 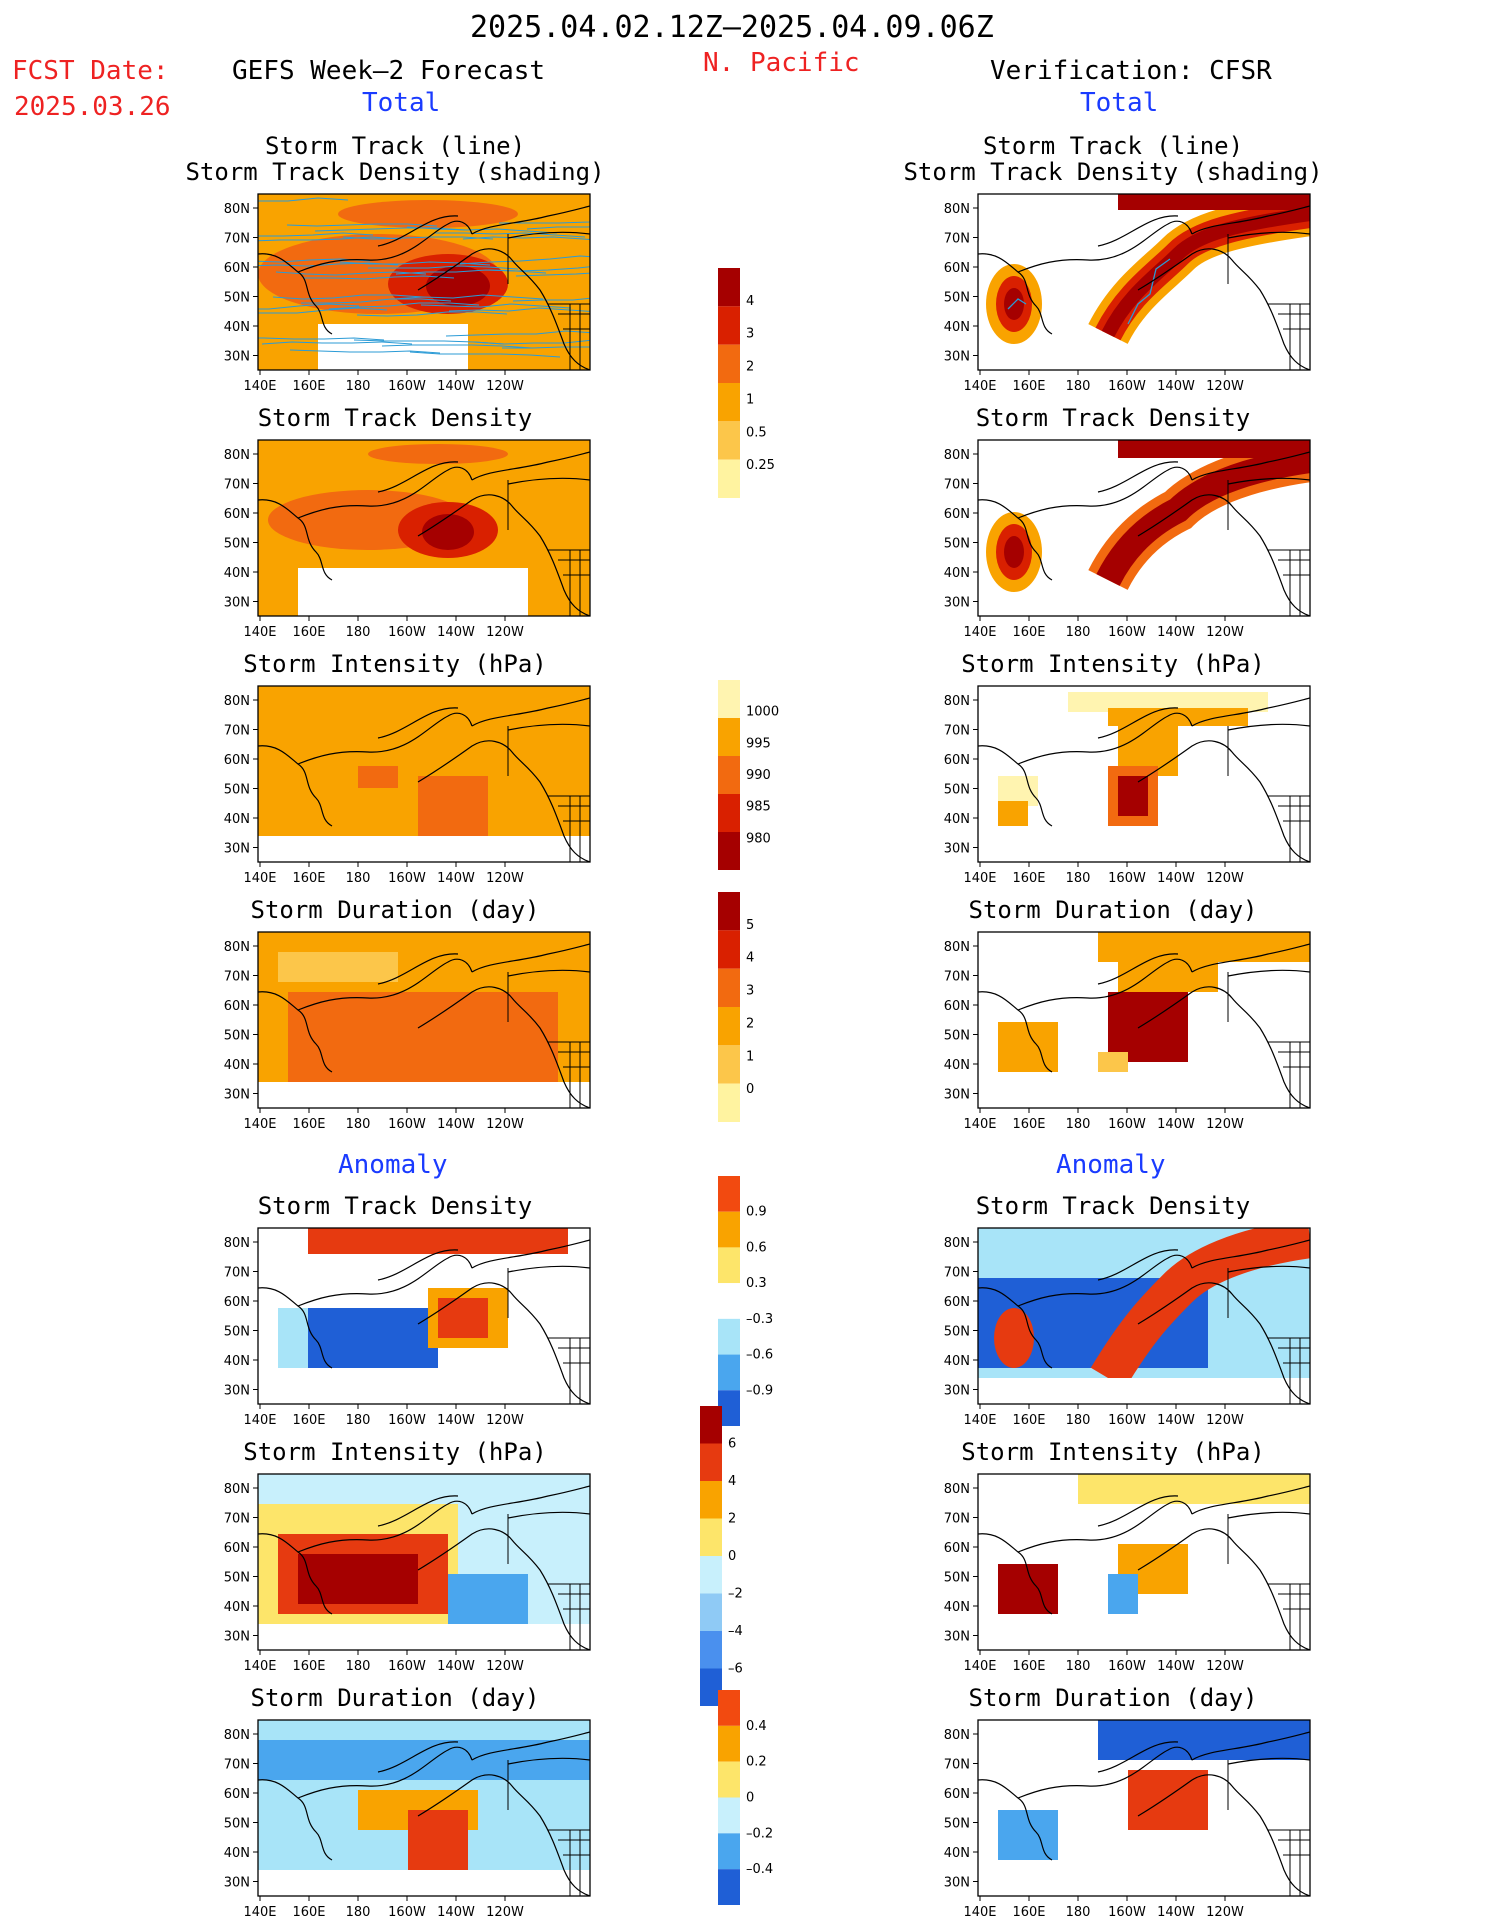 What do you see at coordinates (732, 1556) in the screenshot?
I see `colorbar-label: 0` at bounding box center [732, 1556].